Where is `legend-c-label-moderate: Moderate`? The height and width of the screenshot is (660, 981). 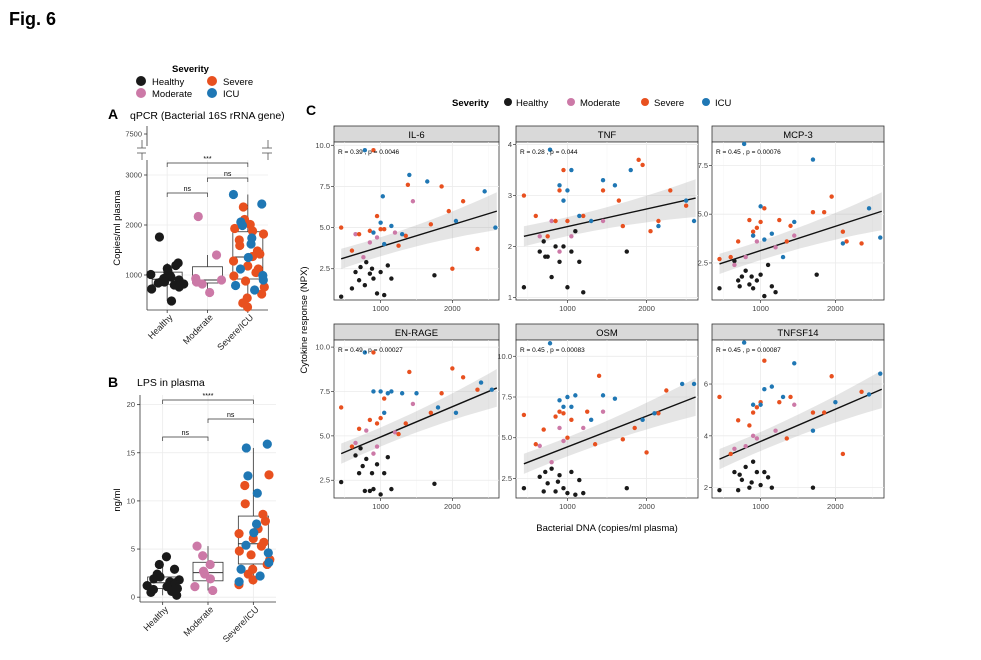
legend-c-label-moderate: Moderate is located at coordinates (600, 103).